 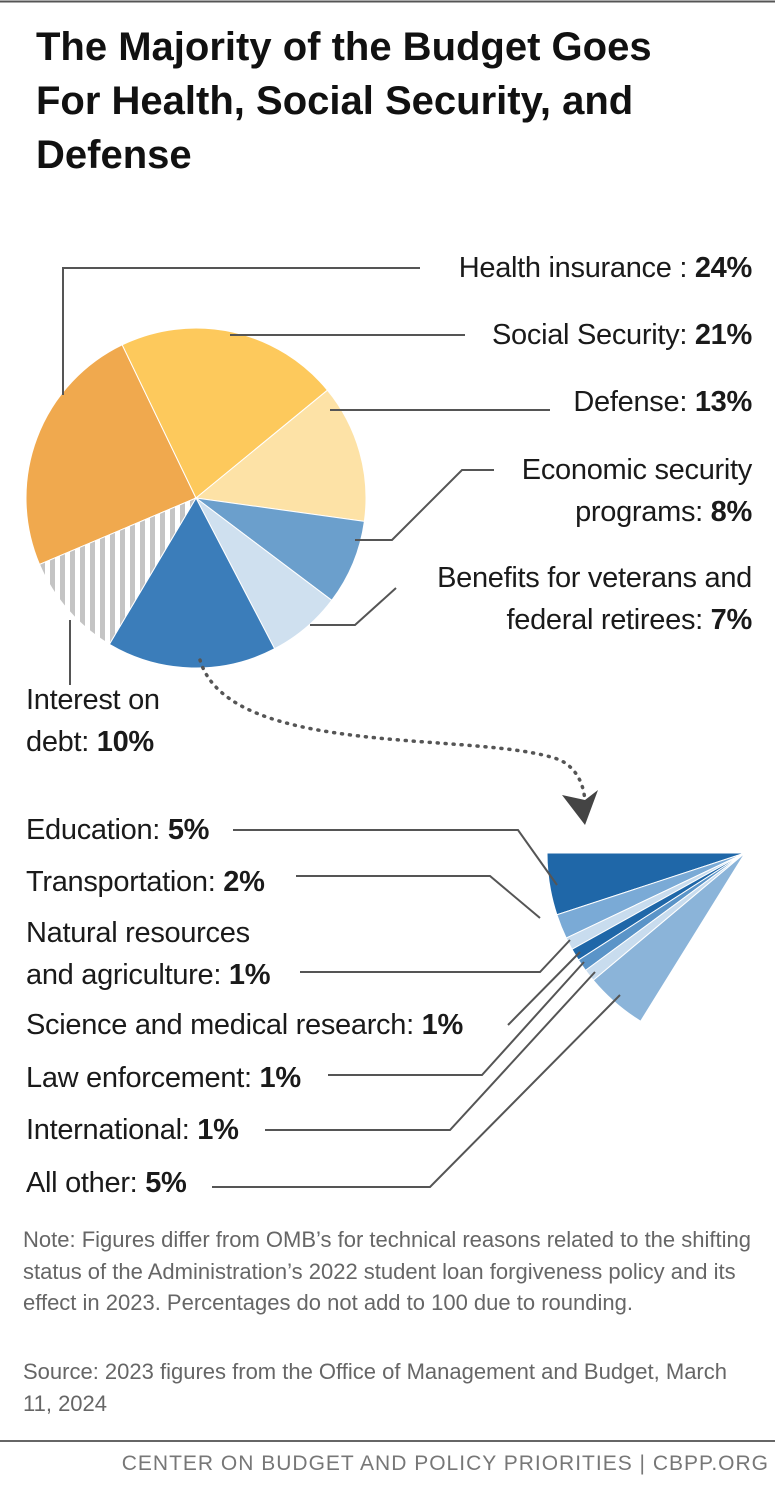 I want to click on arrowhead, so click(x=580, y=807).